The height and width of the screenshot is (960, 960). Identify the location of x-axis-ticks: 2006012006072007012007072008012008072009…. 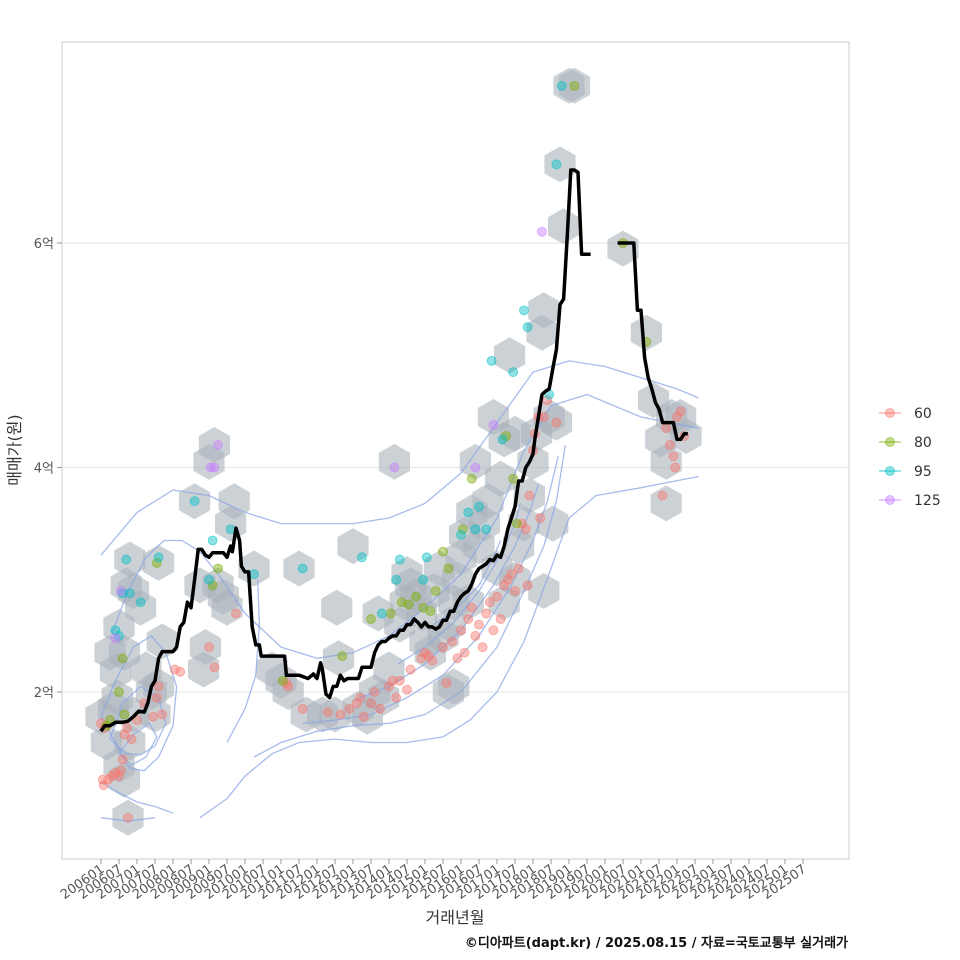
(433, 881).